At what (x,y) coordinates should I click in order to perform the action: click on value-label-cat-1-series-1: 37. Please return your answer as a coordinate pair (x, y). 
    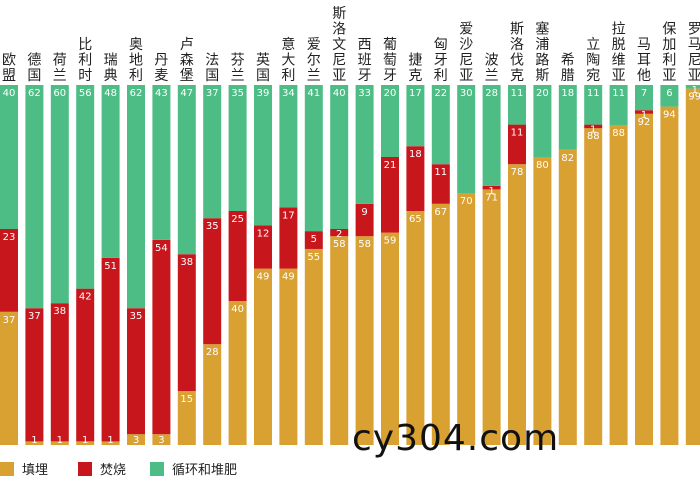
    Looking at the image, I should click on (34, 316).